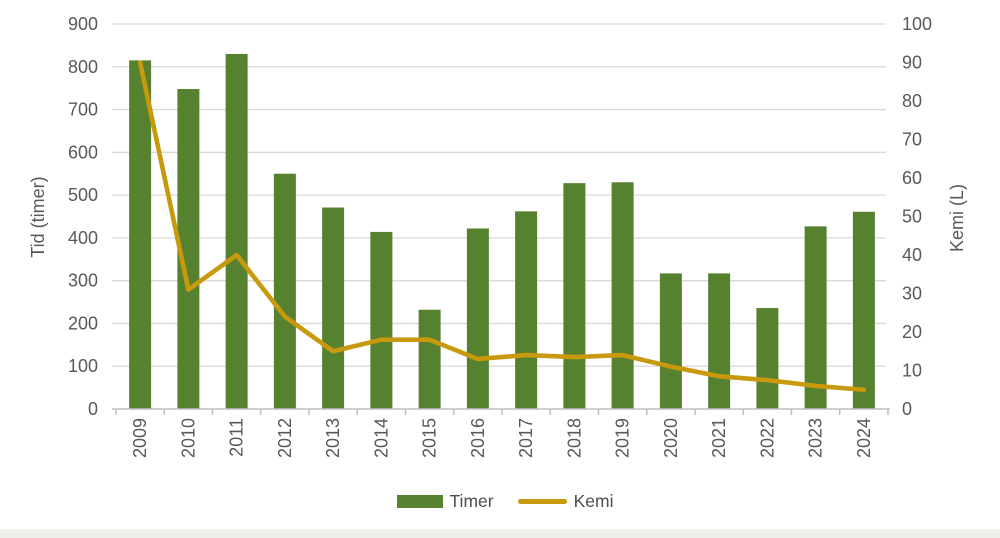 Image resolution: width=1000 pixels, height=538 pixels. What do you see at coordinates (188, 249) in the screenshot?
I see `timer-bar-2010` at bounding box center [188, 249].